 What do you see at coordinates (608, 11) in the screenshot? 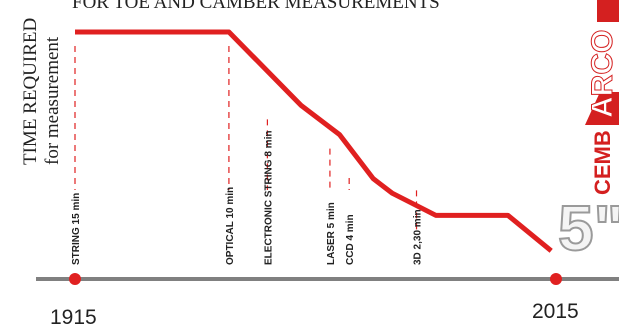
I see `logo-top-block` at bounding box center [608, 11].